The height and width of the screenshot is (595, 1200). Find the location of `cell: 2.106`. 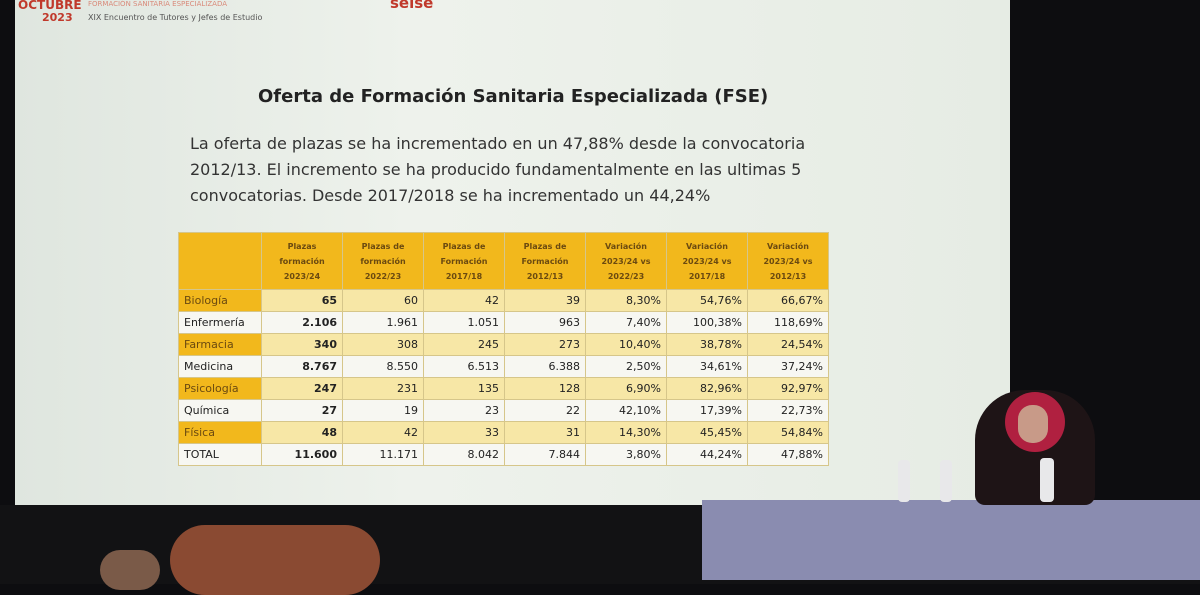

cell: 2.106 is located at coordinates (302, 322).